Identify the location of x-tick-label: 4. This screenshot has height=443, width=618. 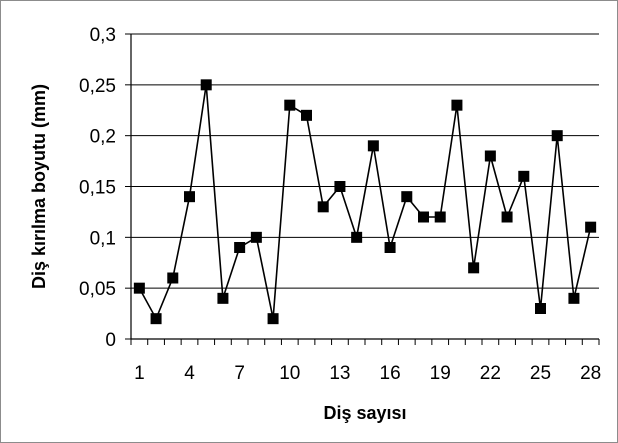
(189, 373).